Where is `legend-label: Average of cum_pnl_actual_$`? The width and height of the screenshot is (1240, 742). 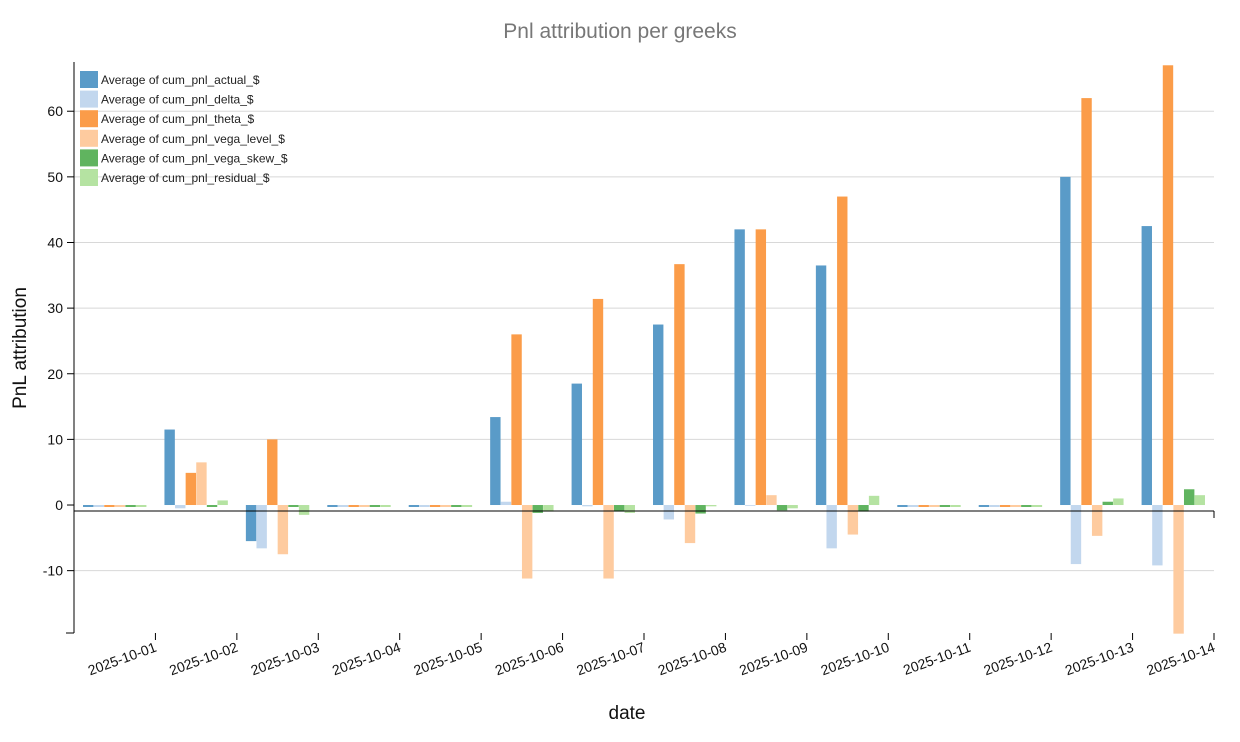
legend-label: Average of cum_pnl_actual_$ is located at coordinates (180, 80).